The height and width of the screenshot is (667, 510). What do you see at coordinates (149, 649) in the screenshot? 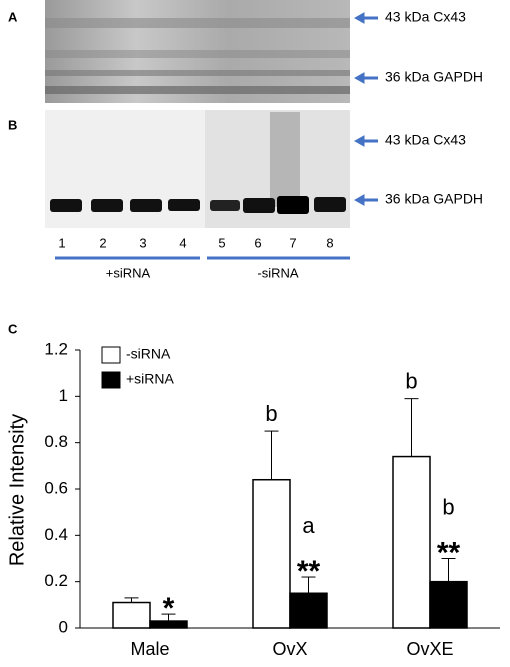
I see `x-tick-label: Male` at bounding box center [149, 649].